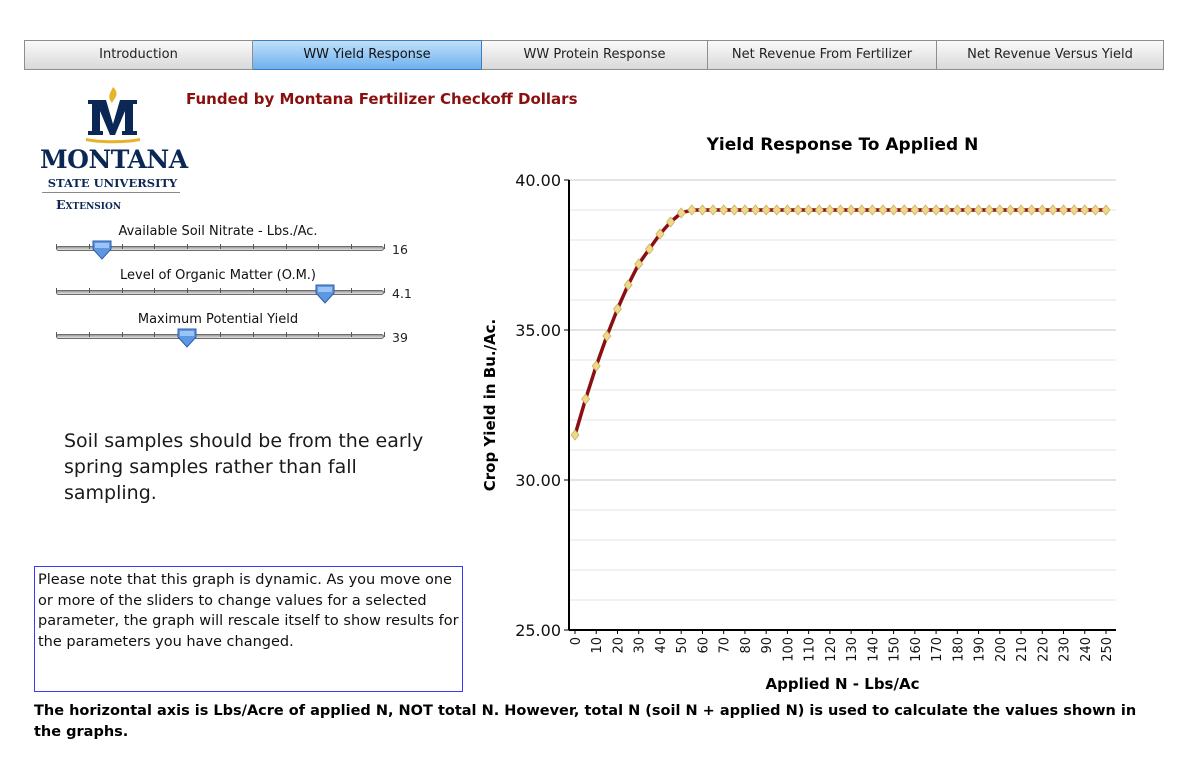 This screenshot has height=777, width=1188. Describe the element at coordinates (111, 192) in the screenshot. I see `logo-divider` at that location.